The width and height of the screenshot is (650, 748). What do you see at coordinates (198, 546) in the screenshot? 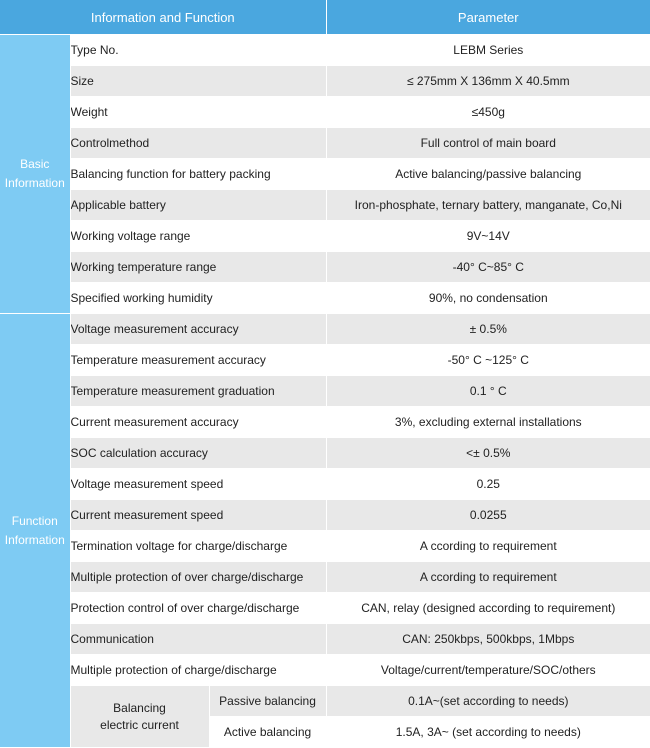
I see `row-label: Termination voltage for charge/discharge` at bounding box center [198, 546].